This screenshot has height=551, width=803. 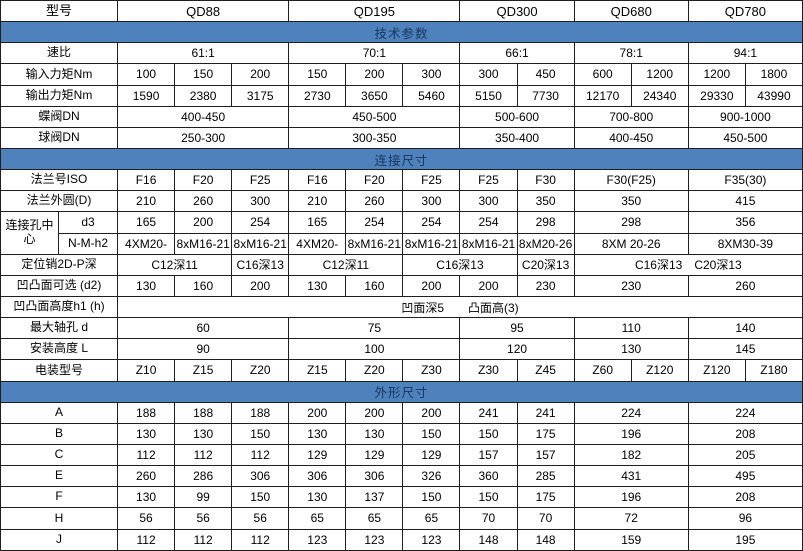 What do you see at coordinates (745, 53) in the screenshot?
I see `data-cell: 94:1` at bounding box center [745, 53].